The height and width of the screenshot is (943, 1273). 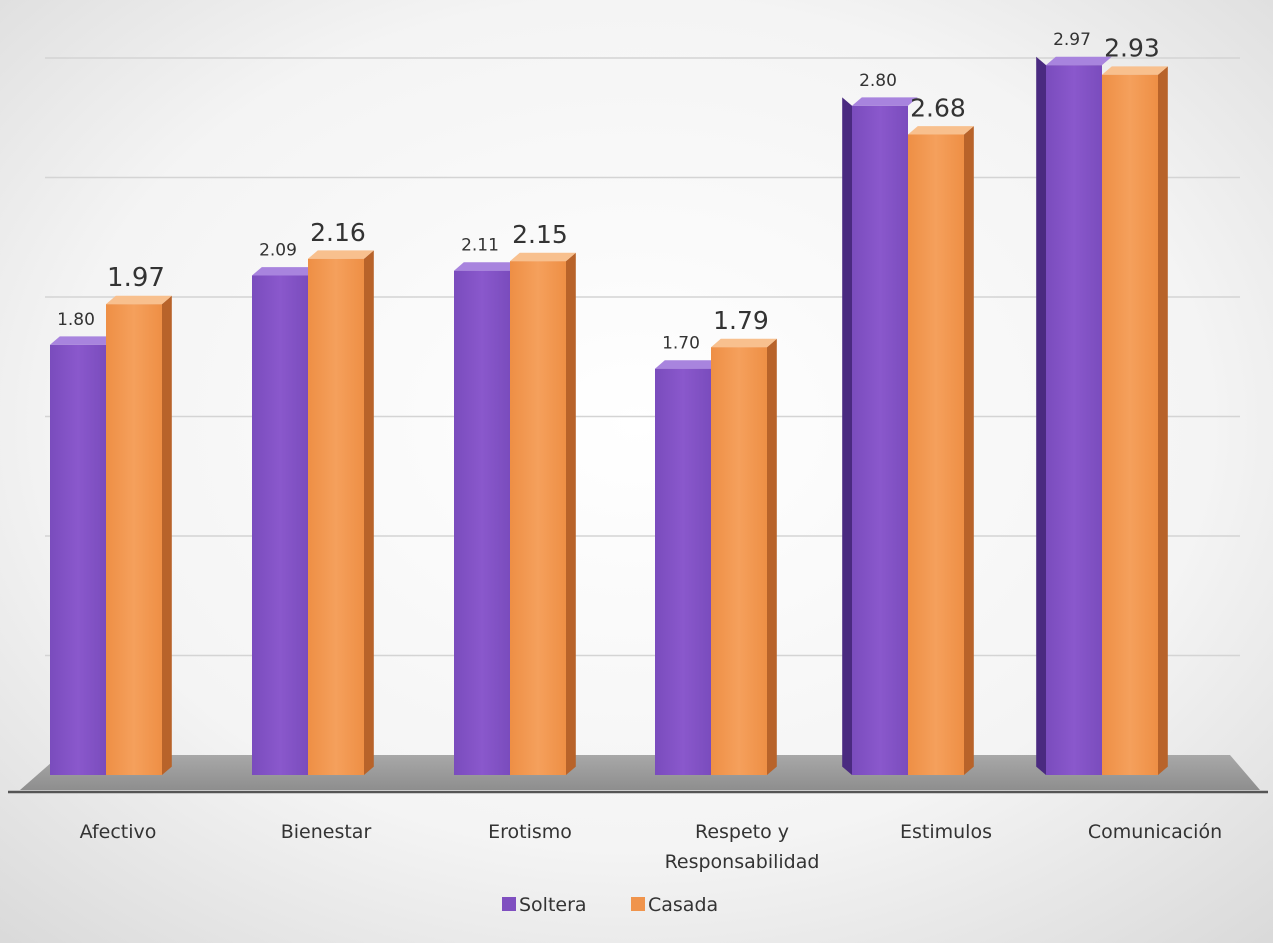 I want to click on x-tick-estimulos: Estimulos, so click(x=946, y=832).